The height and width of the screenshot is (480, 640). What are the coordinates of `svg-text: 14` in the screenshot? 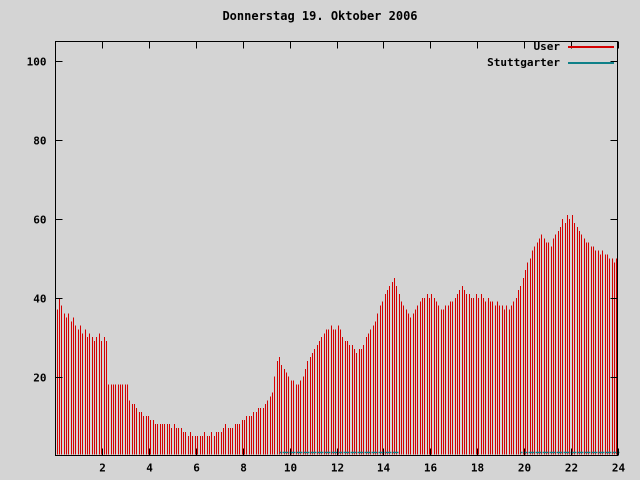 It's located at (384, 468).